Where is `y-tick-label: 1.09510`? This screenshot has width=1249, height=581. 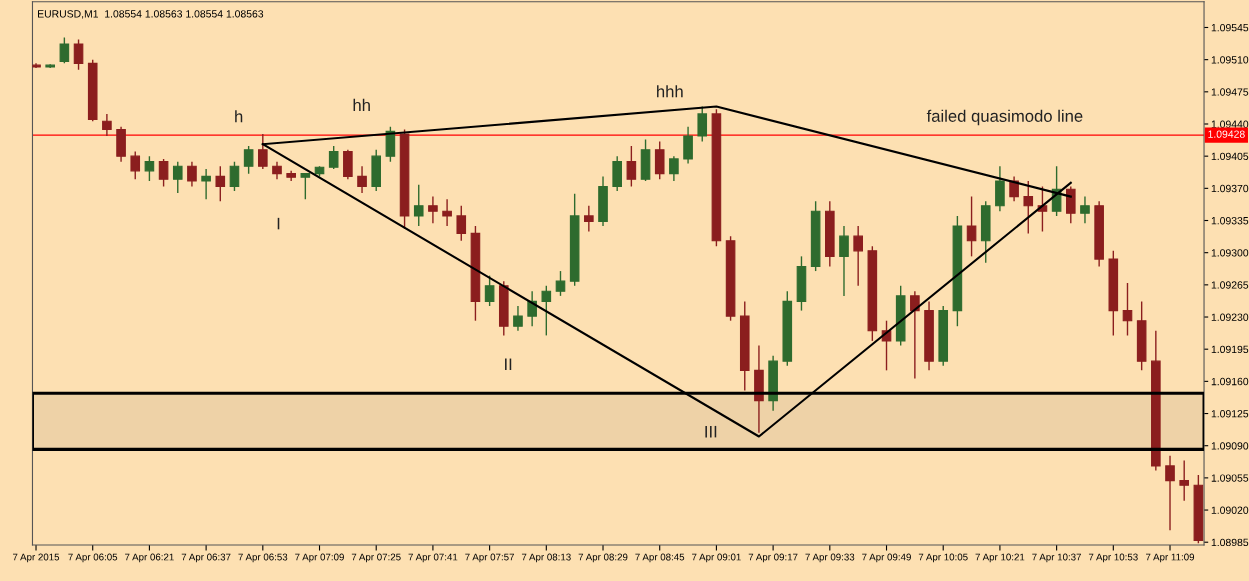 y-tick-label: 1.09510 is located at coordinates (1230, 60).